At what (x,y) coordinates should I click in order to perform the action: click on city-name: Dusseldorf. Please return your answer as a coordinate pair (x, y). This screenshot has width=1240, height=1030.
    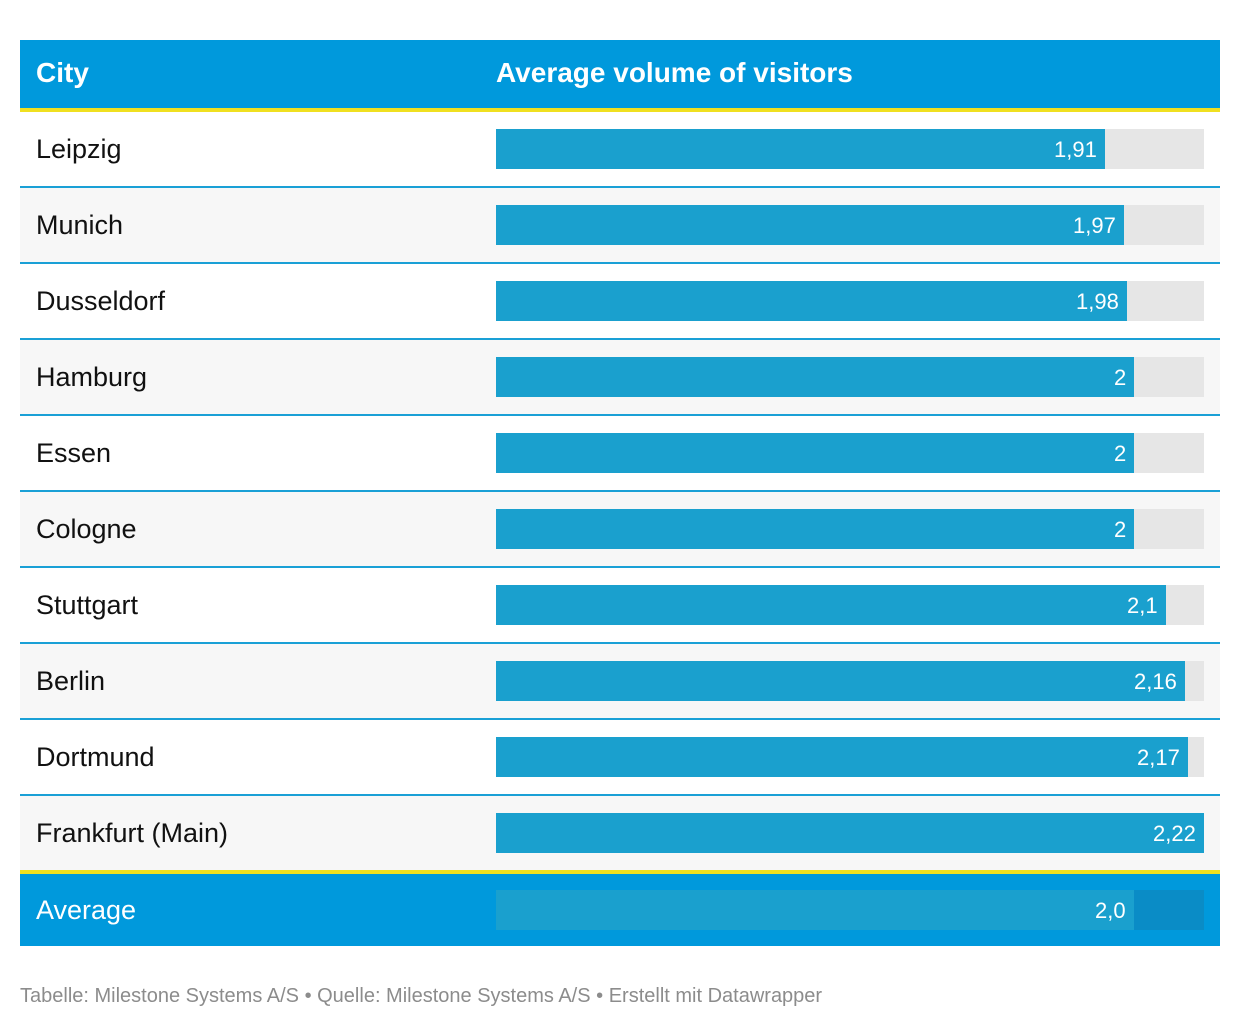
    Looking at the image, I should click on (101, 301).